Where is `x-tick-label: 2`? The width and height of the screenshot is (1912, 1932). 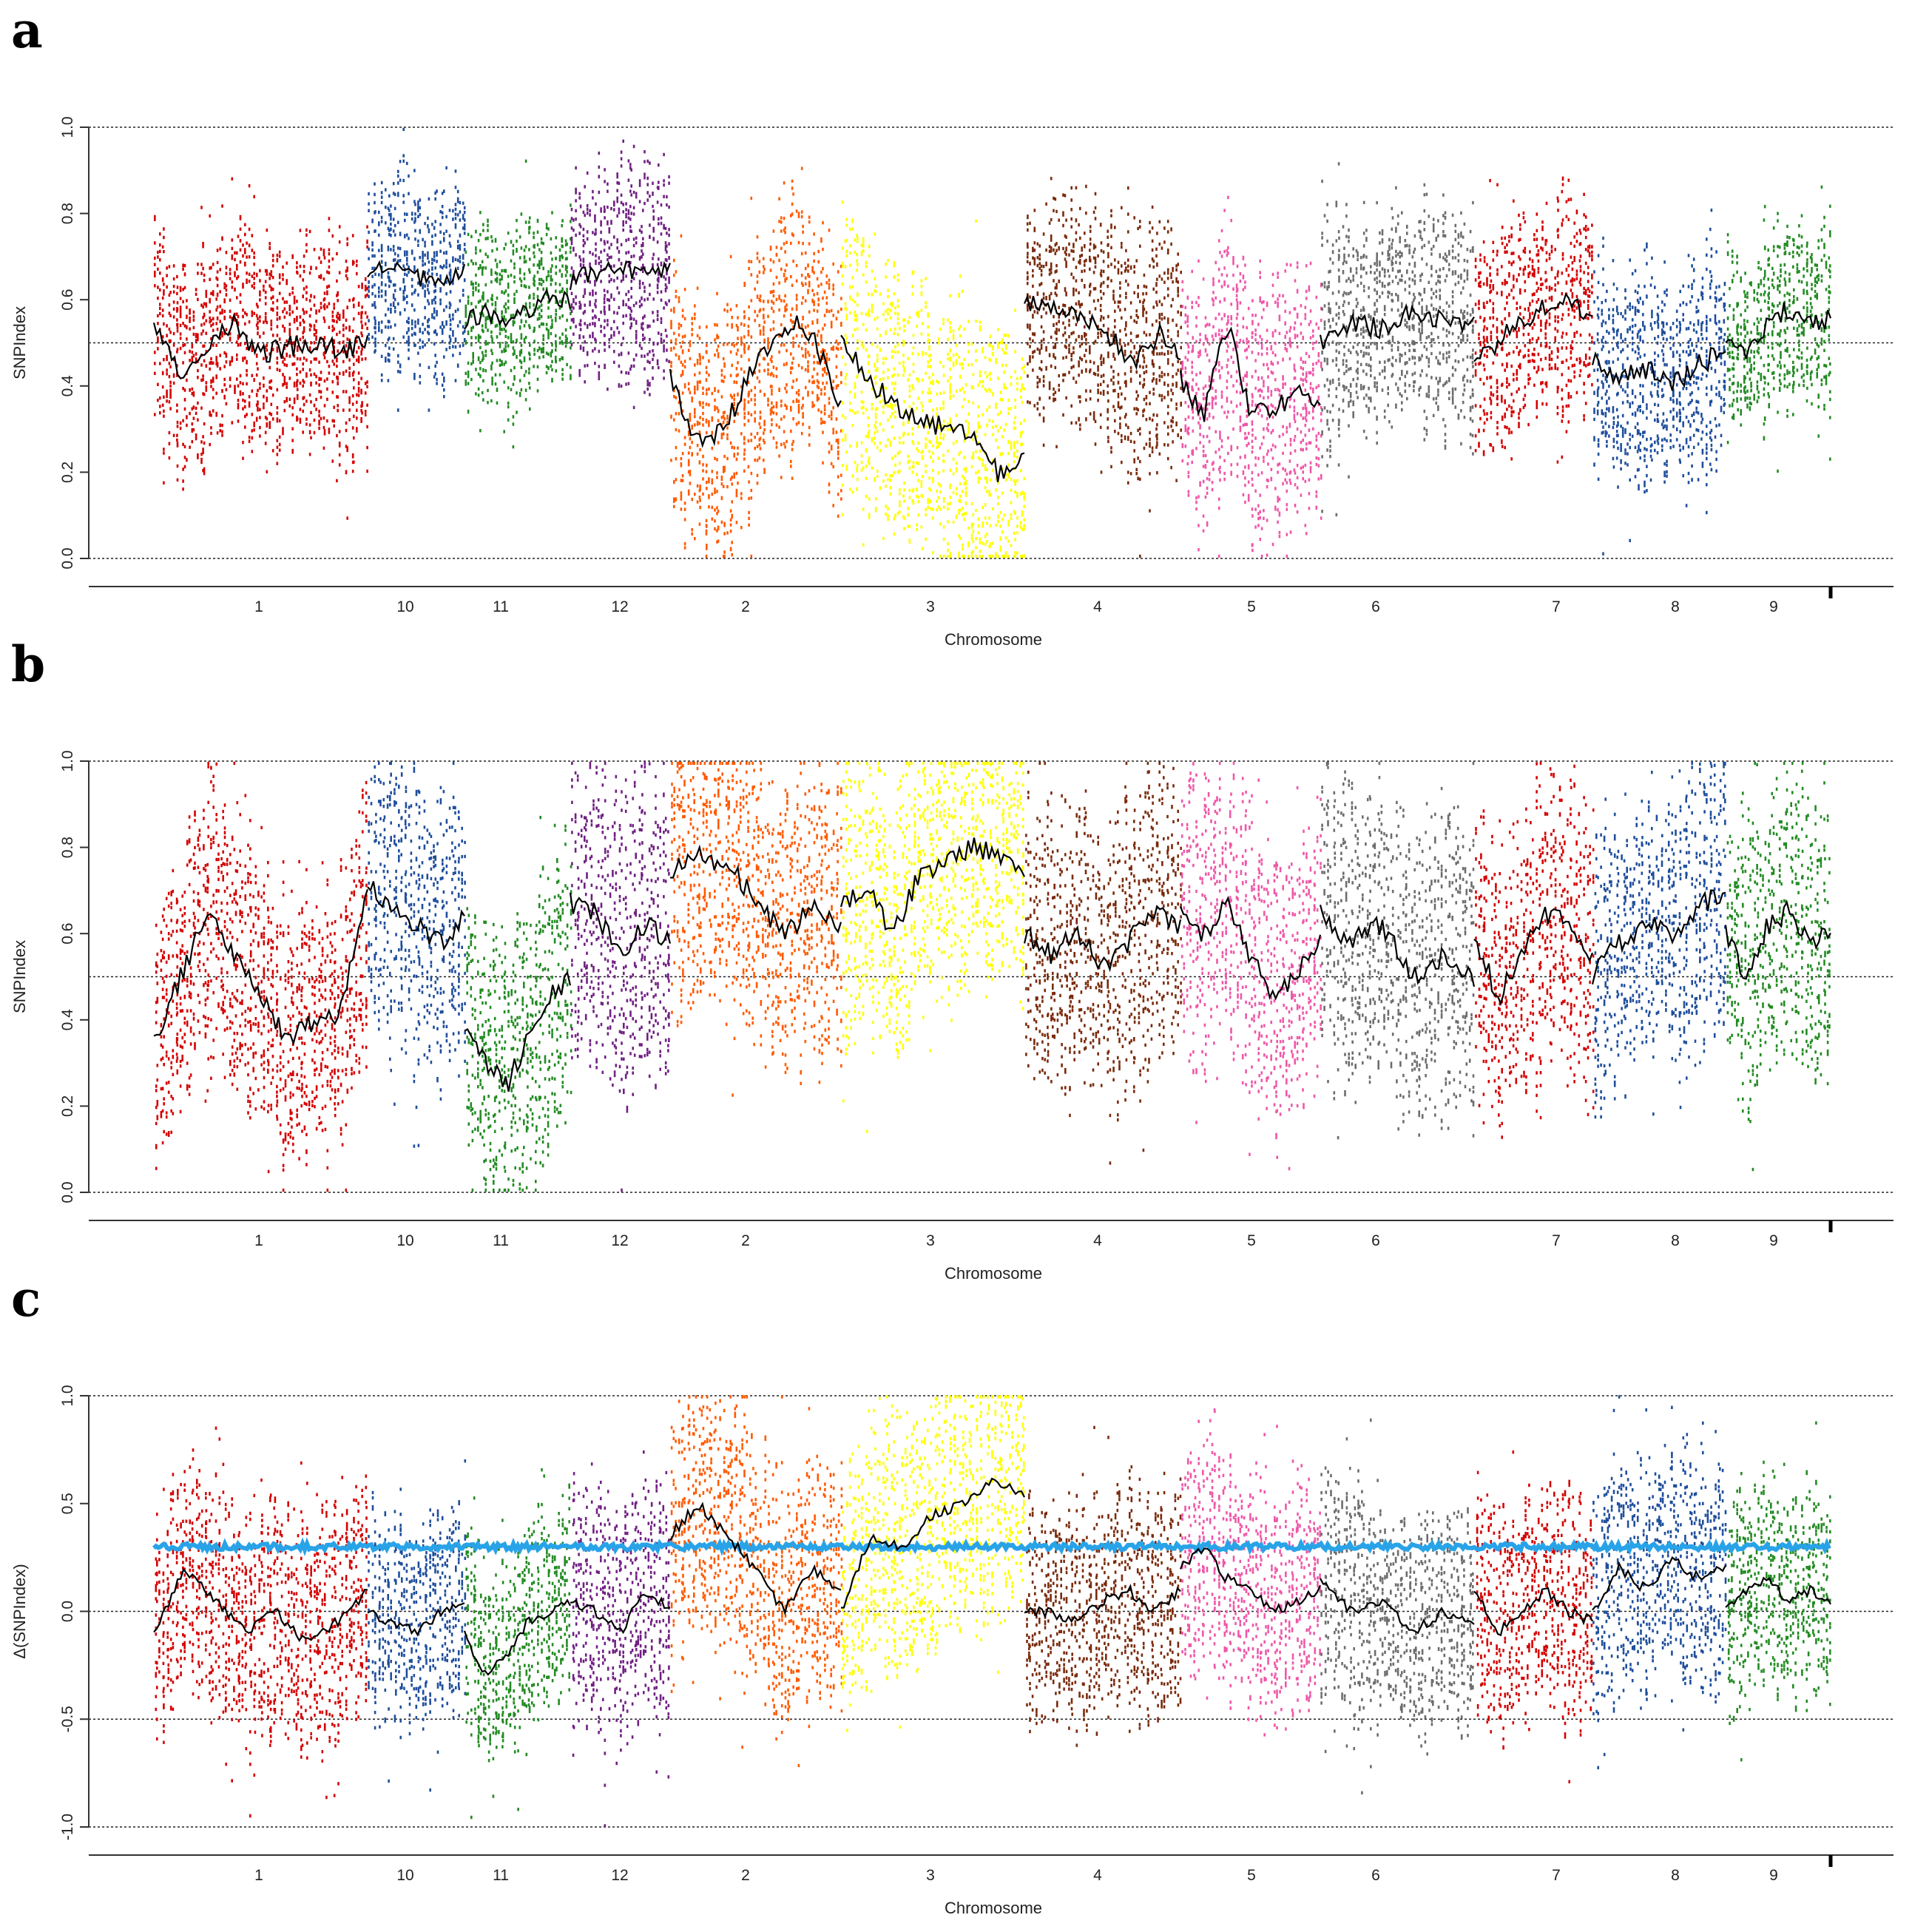
x-tick-label: 2 is located at coordinates (746, 1876).